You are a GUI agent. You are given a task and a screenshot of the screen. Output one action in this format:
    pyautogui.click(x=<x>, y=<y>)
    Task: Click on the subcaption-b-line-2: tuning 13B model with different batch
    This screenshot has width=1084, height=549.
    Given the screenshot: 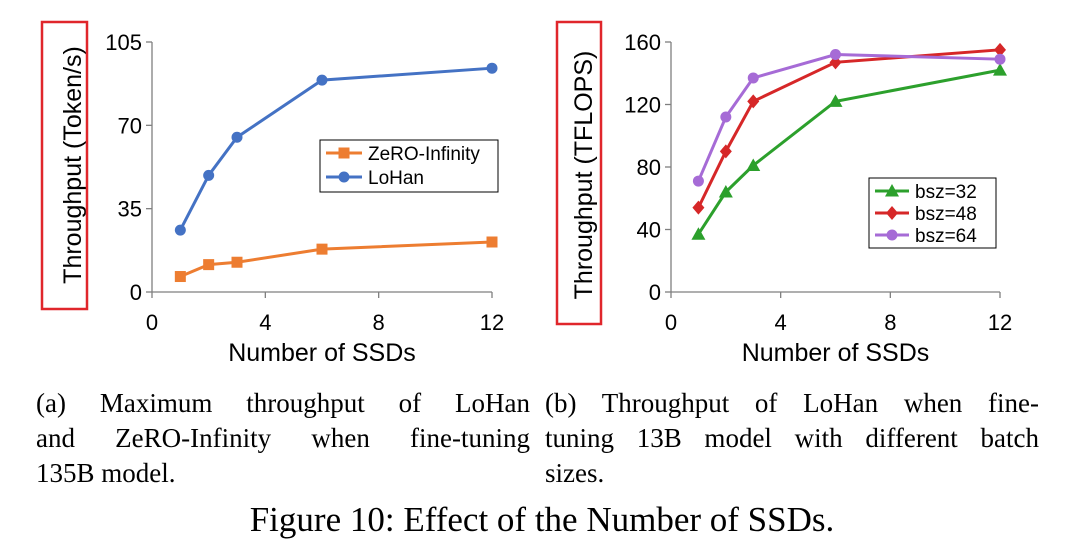 What is the action you would take?
    pyautogui.click(x=792, y=438)
    